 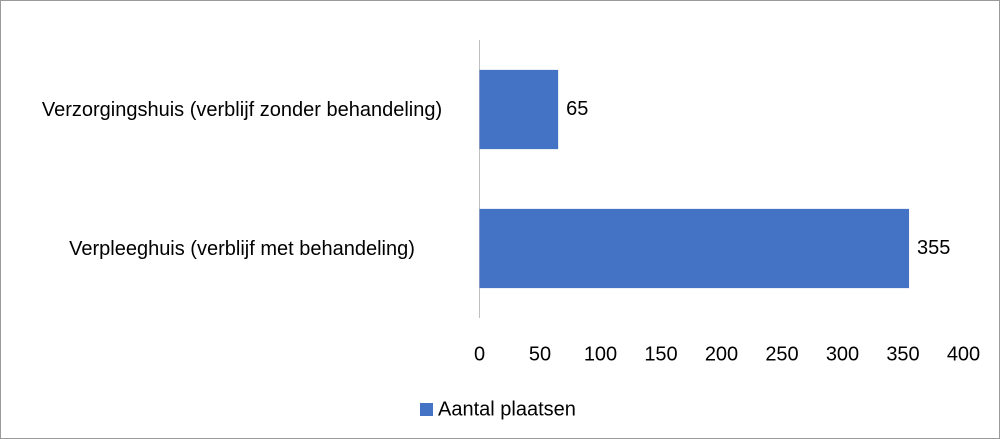 I want to click on x-tick-label: 200, so click(x=721, y=354).